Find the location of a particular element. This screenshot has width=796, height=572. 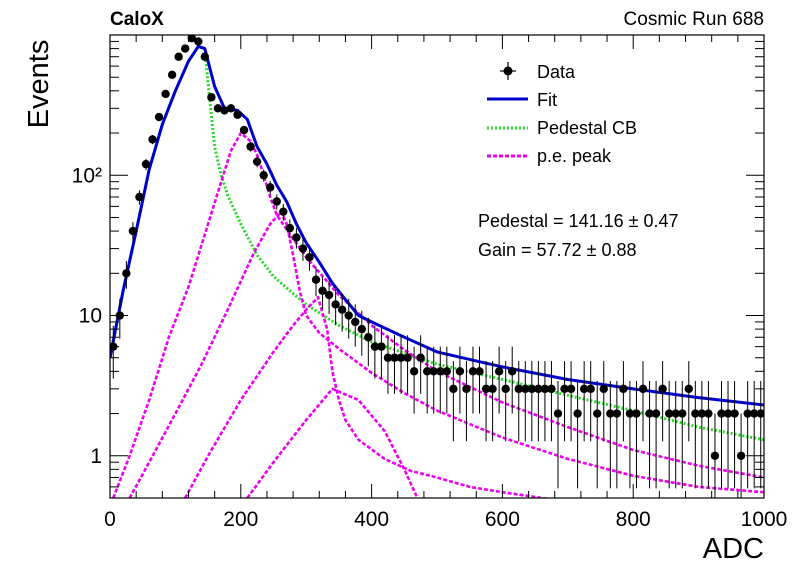

legend-label-fit: Fit is located at coordinates (547, 100).